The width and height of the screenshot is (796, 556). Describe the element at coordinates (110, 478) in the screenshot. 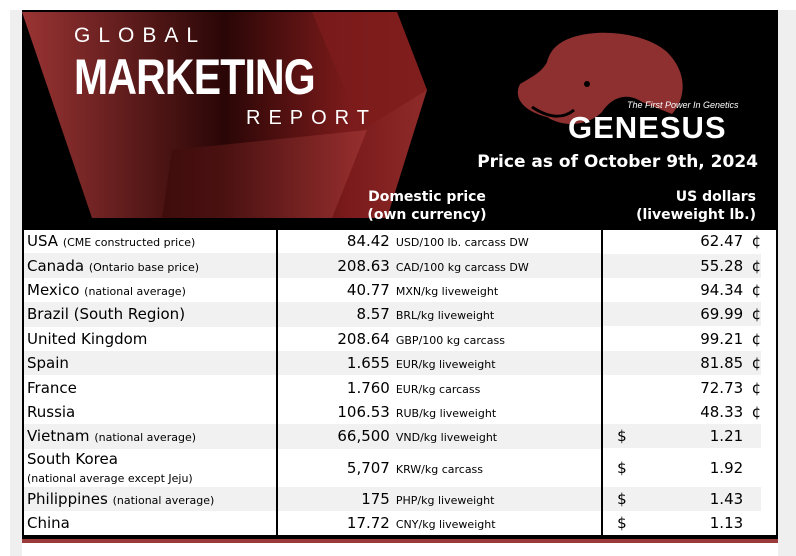

I see `country-note: (national average except Jeju)` at that location.